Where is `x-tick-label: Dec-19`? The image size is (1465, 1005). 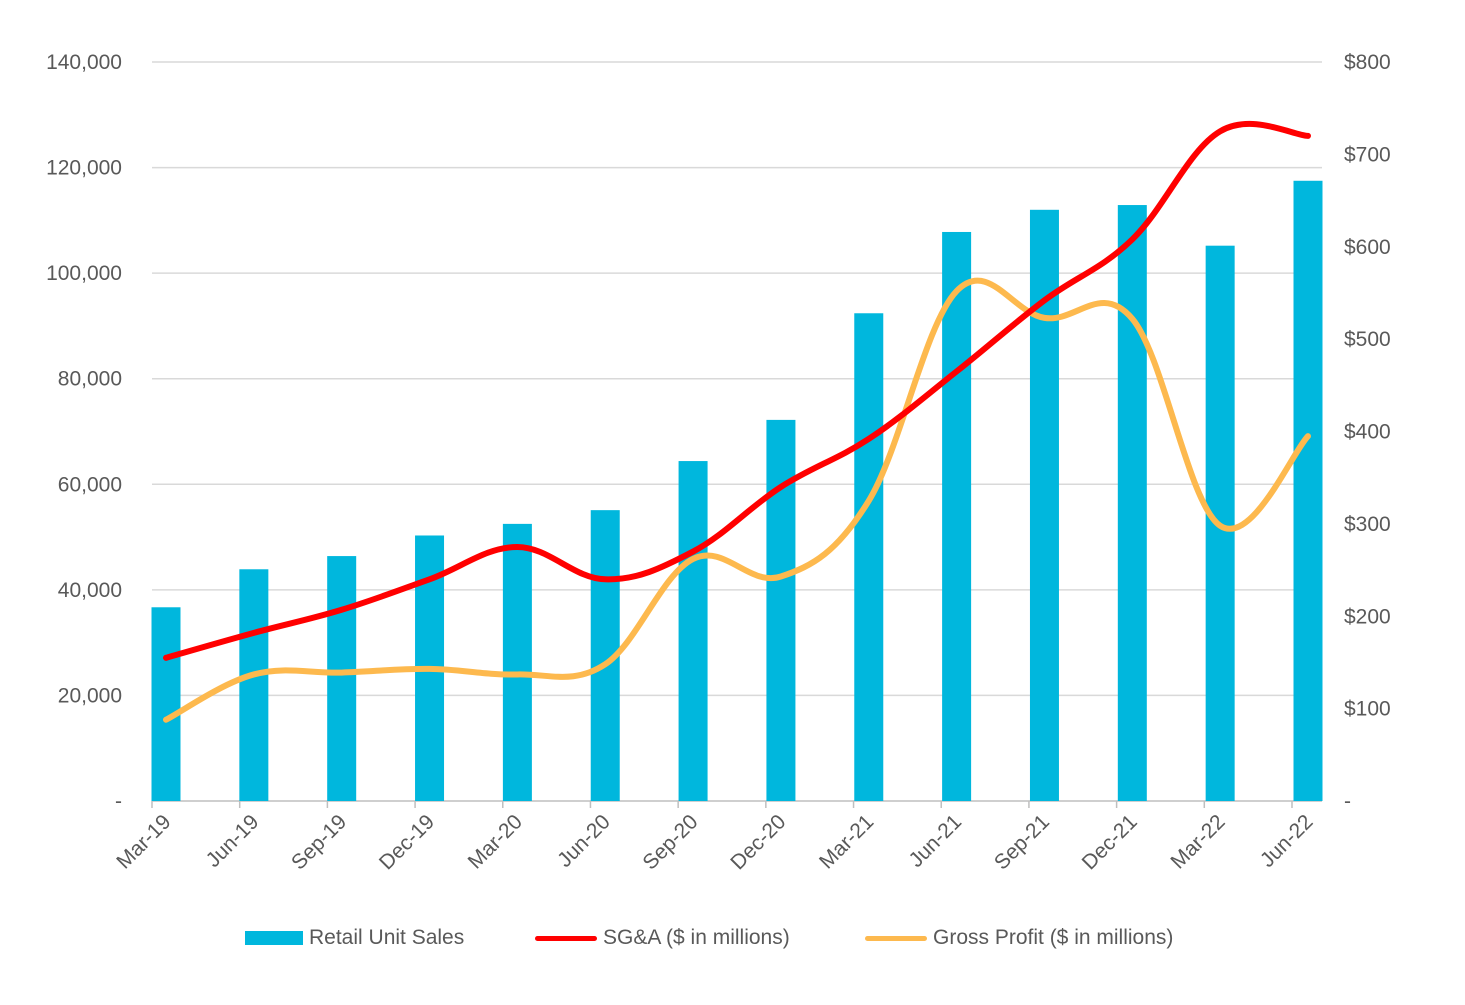
x-tick-label: Dec-19 is located at coordinates (407, 842).